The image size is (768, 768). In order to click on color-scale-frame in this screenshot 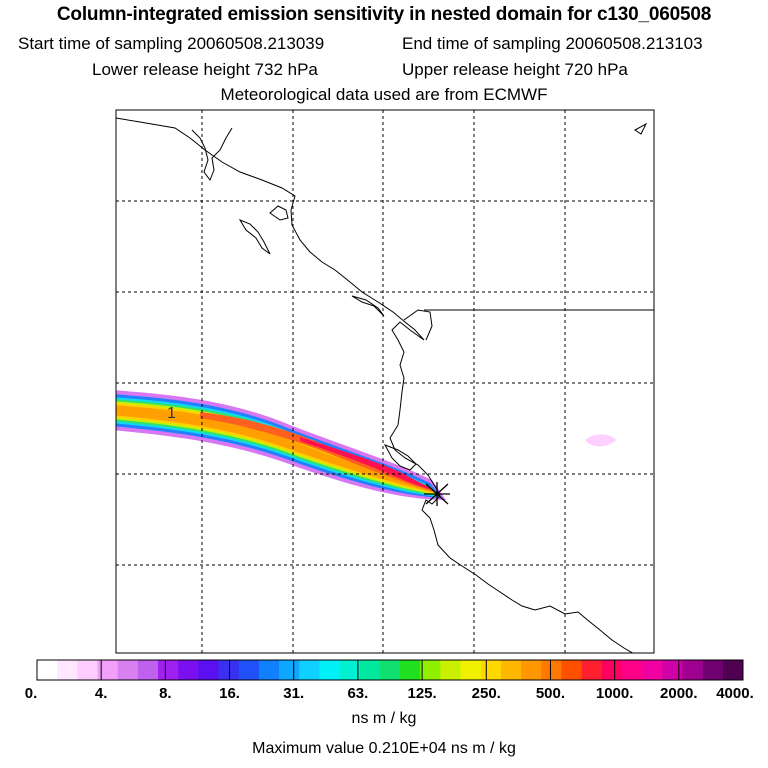, I will do `click(390, 670)`.